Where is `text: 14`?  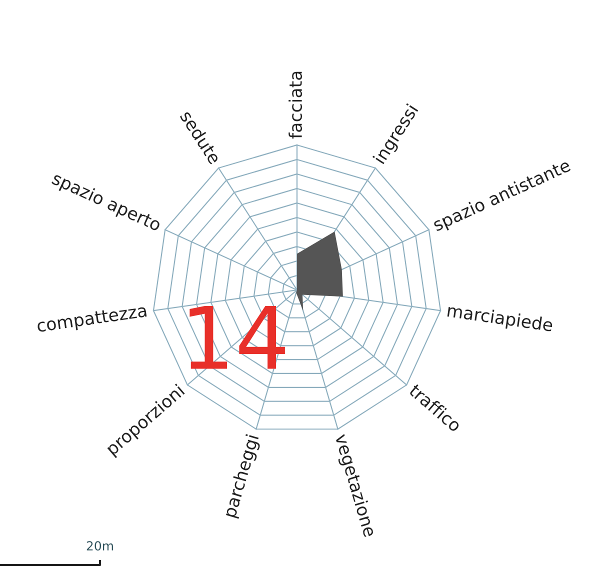 text: 14 is located at coordinates (237, 337).